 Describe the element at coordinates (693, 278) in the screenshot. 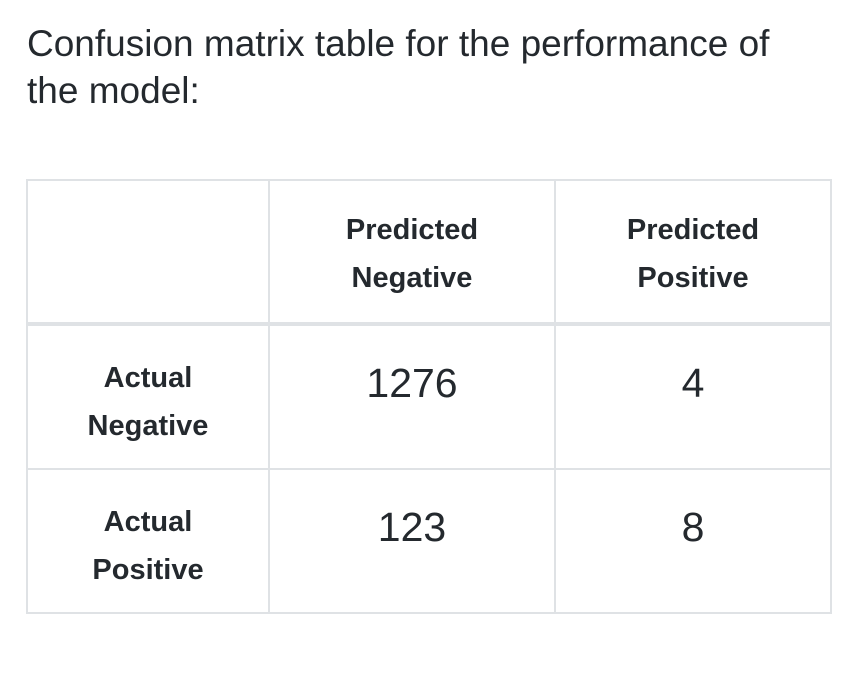

I see `column-header-line: Positive` at that location.